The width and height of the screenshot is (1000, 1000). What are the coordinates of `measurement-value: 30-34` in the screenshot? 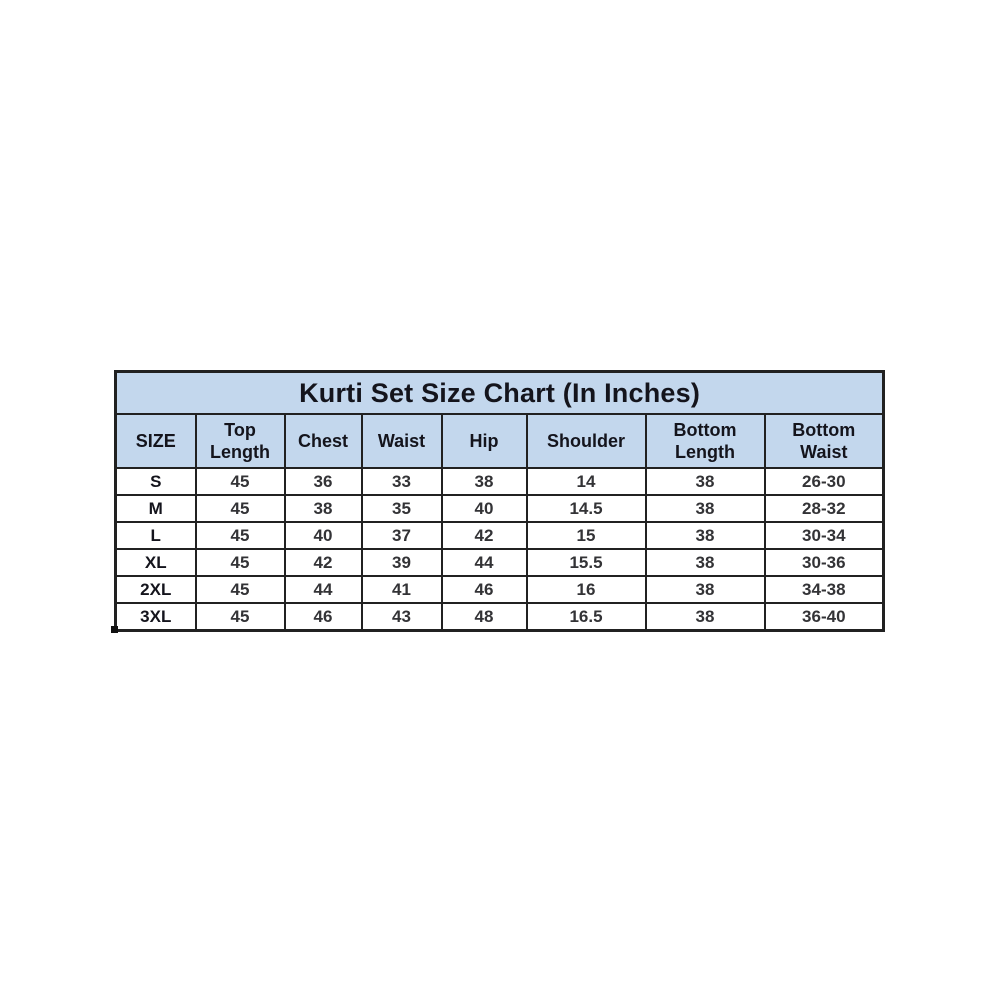 It's located at (824, 535).